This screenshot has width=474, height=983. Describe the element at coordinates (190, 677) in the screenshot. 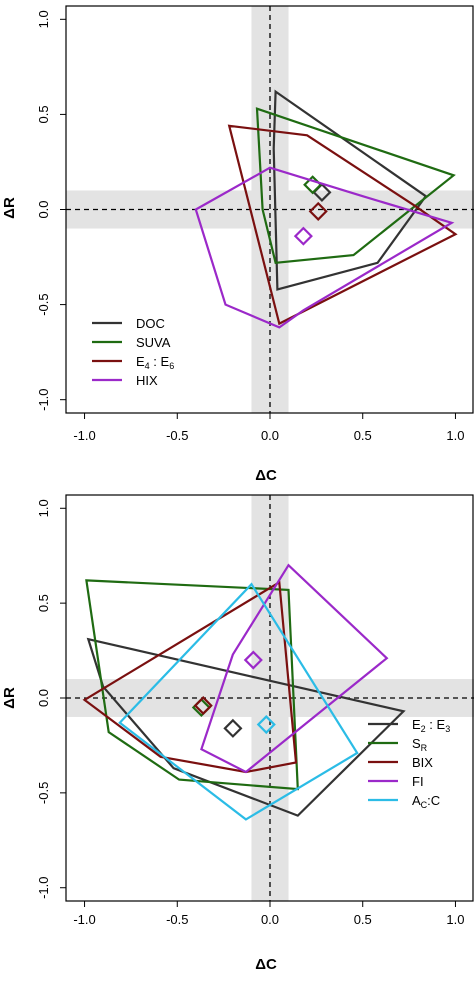

I see `hull-bix` at that location.